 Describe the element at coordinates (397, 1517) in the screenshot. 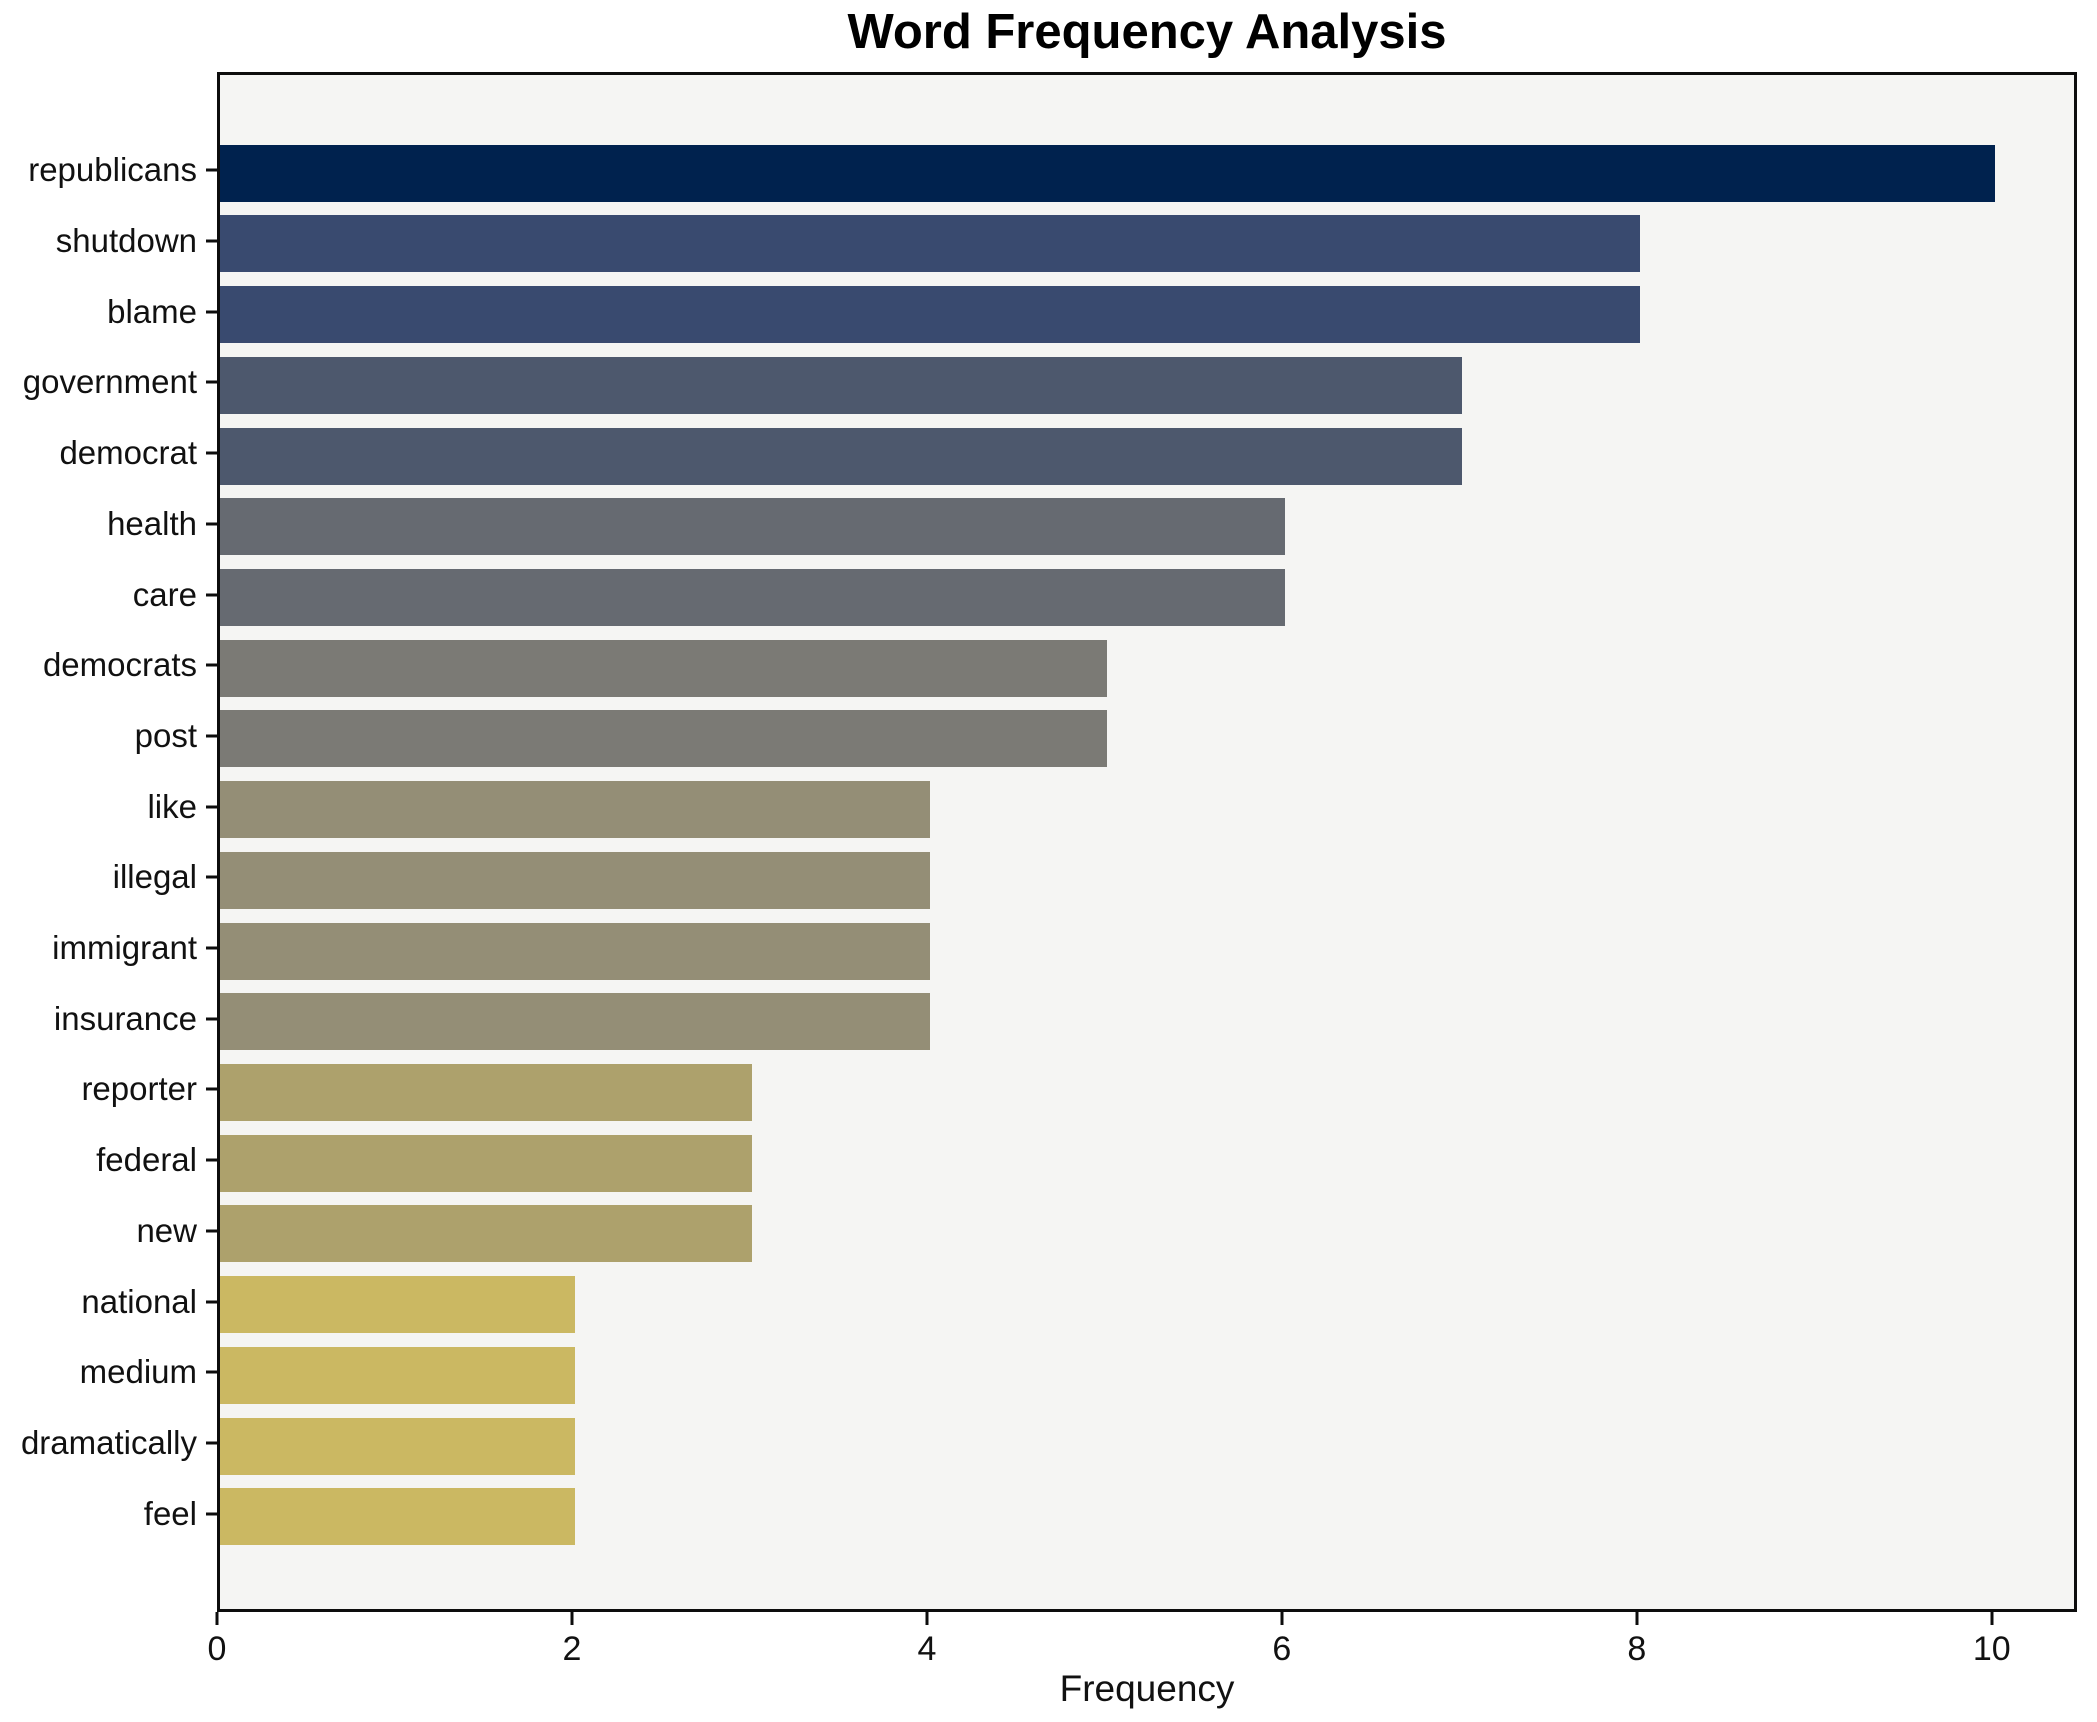

I see `bar-feel` at that location.